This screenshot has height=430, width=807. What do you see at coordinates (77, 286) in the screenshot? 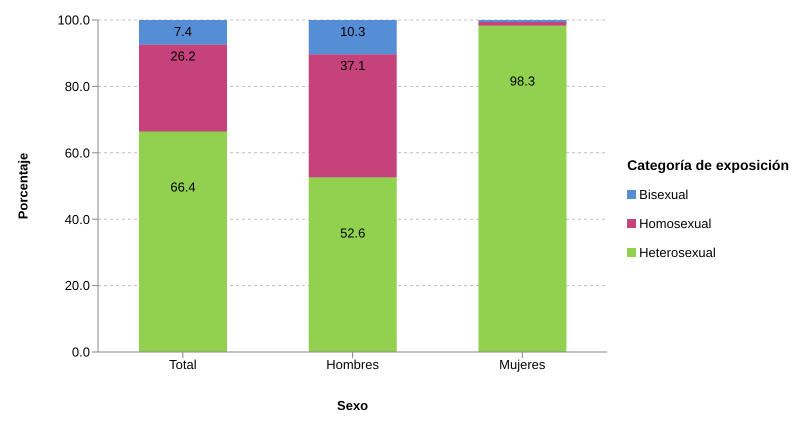
I see `y-tick-label: 20.0` at bounding box center [77, 286].